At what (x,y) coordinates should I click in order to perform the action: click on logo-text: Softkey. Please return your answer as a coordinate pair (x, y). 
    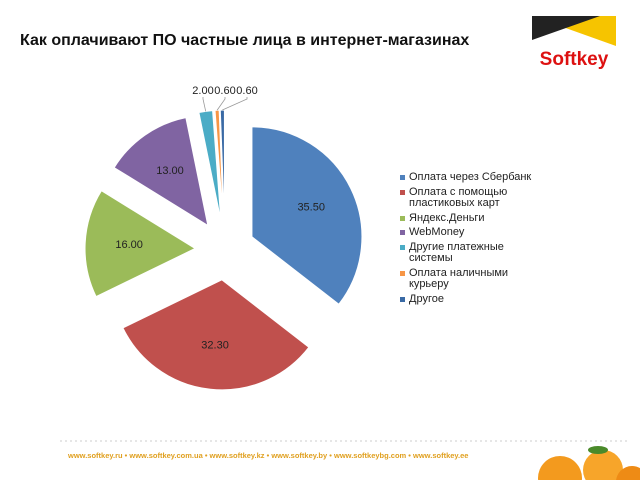
    Looking at the image, I should click on (574, 59).